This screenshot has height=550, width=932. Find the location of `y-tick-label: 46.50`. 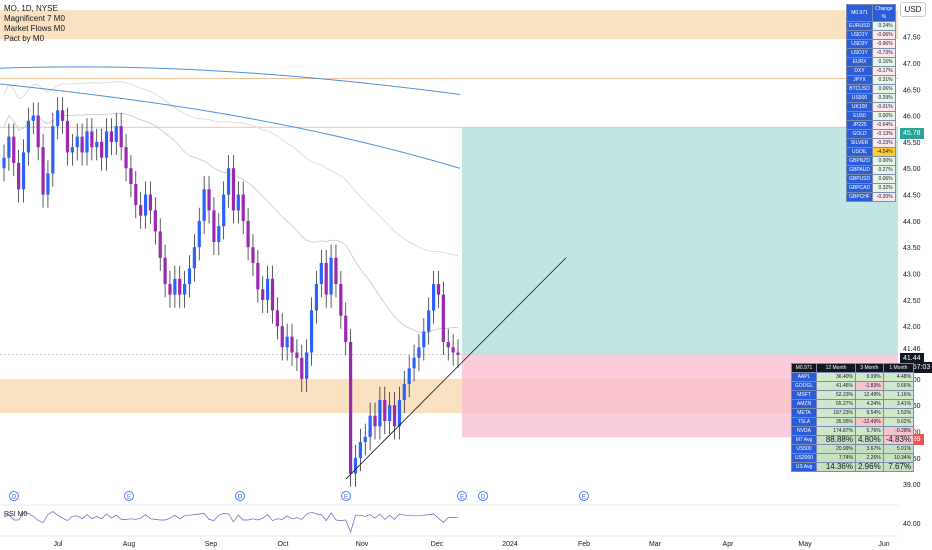

y-tick-label: 46.50 is located at coordinates (912, 90).